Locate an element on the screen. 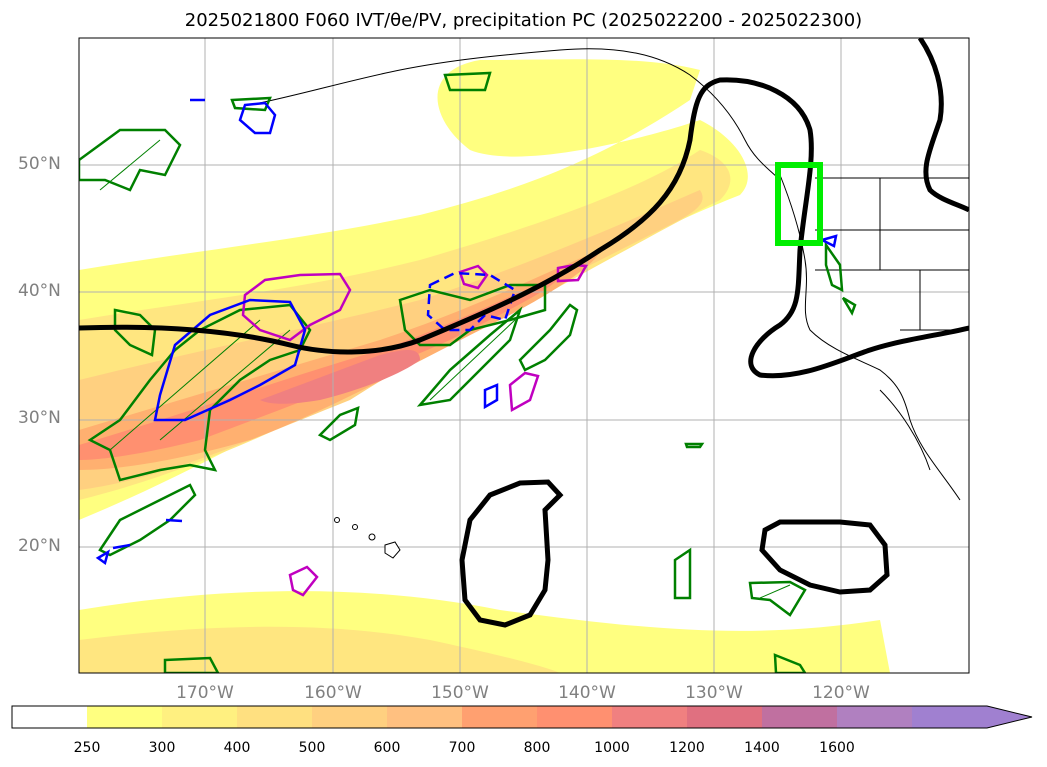 The image size is (1047, 767). hawaii-islands is located at coordinates (367, 538).